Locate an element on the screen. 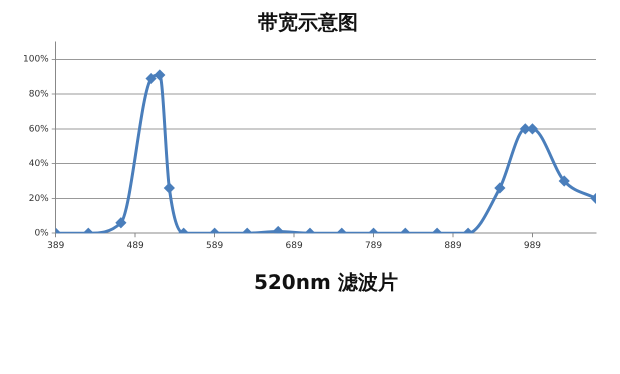 The height and width of the screenshot is (374, 620). x-tick-label: 589 is located at coordinates (215, 245).